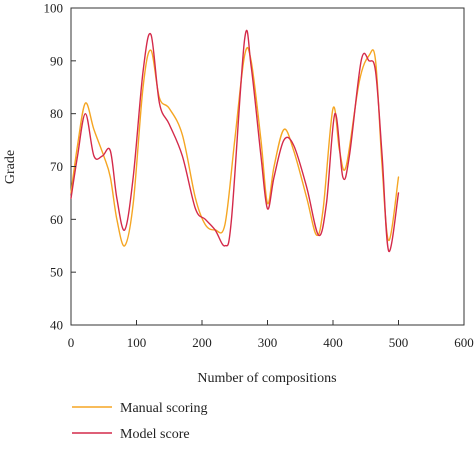 The width and height of the screenshot is (474, 449). I want to click on legend-label: Manual scoring, so click(163, 408).